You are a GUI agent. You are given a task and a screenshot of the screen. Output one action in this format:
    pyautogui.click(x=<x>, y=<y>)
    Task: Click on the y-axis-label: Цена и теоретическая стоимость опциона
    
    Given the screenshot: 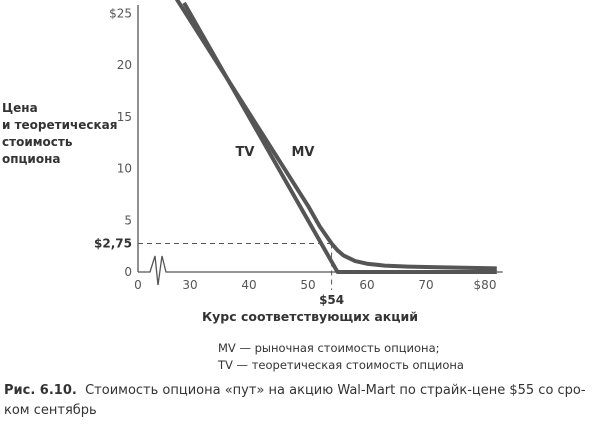 What is the action you would take?
    pyautogui.click(x=59, y=134)
    